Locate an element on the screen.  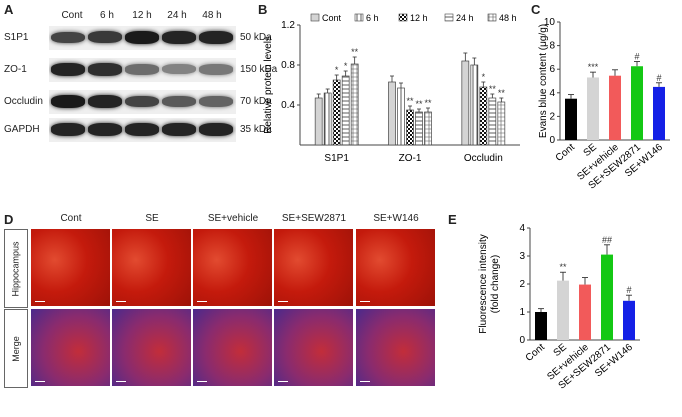
blot-protein-label: Occludin is located at coordinates (23, 101).